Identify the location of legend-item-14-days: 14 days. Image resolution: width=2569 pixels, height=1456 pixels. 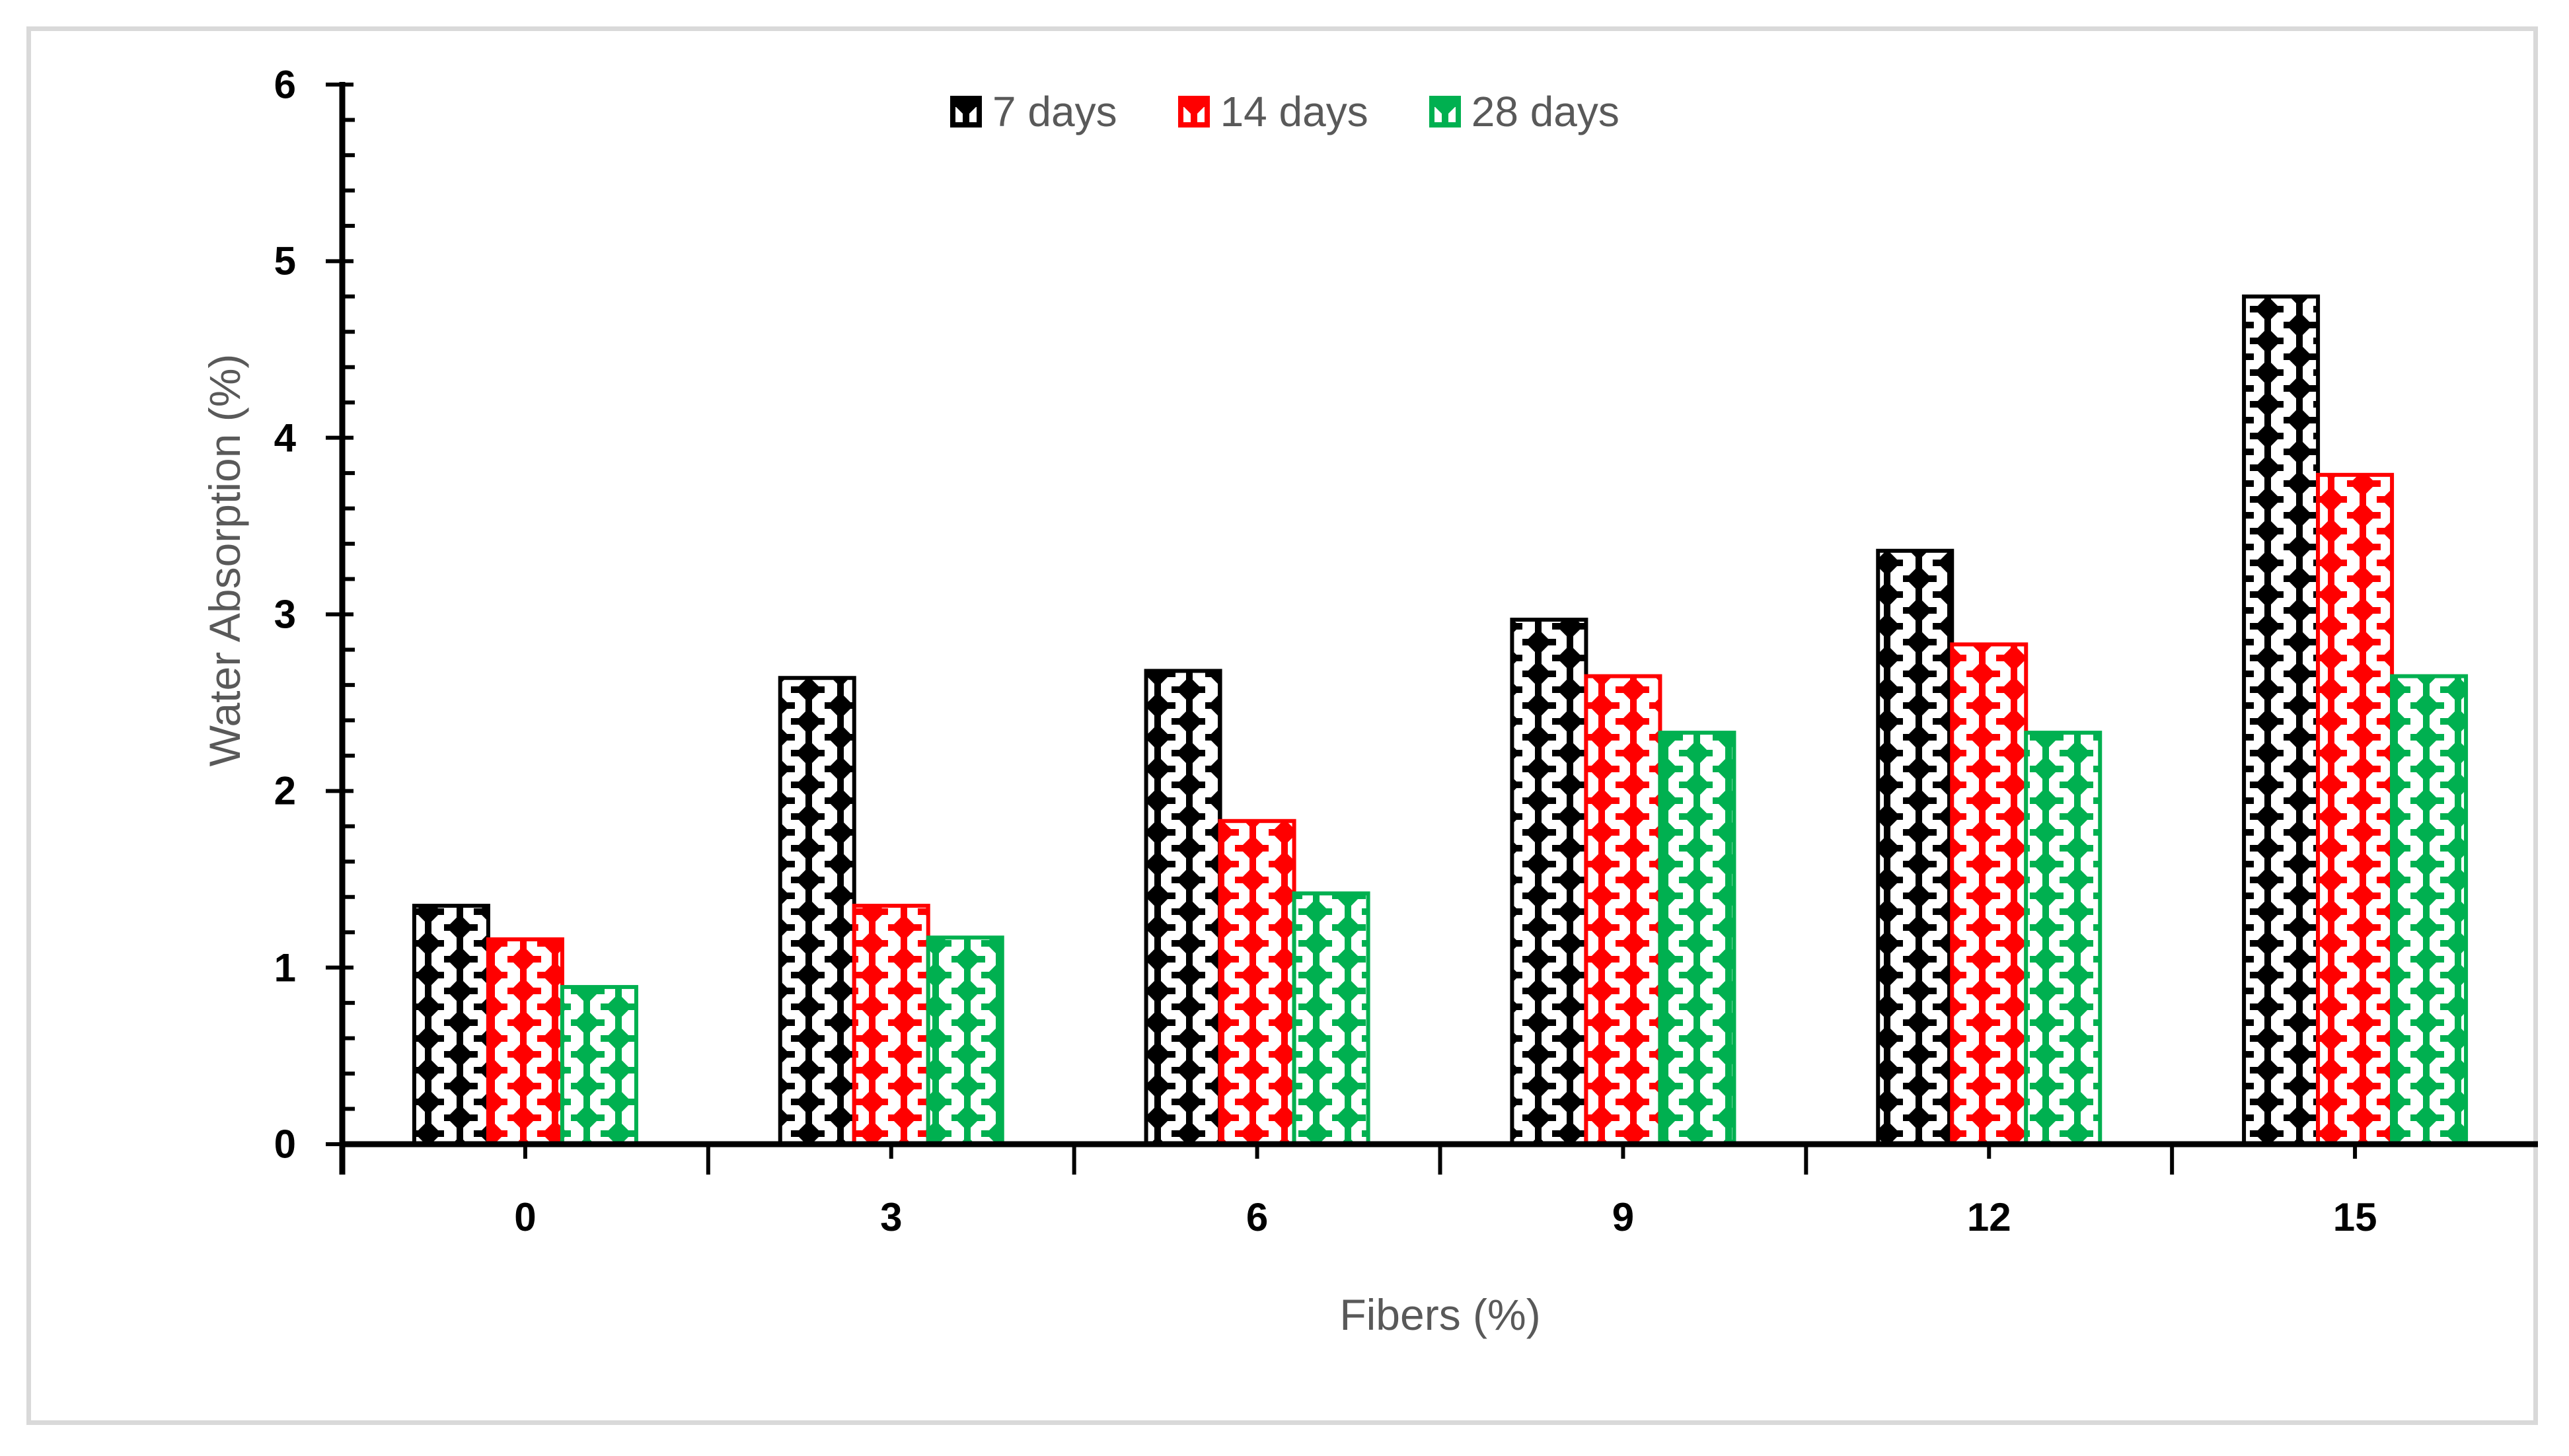
(1272, 111).